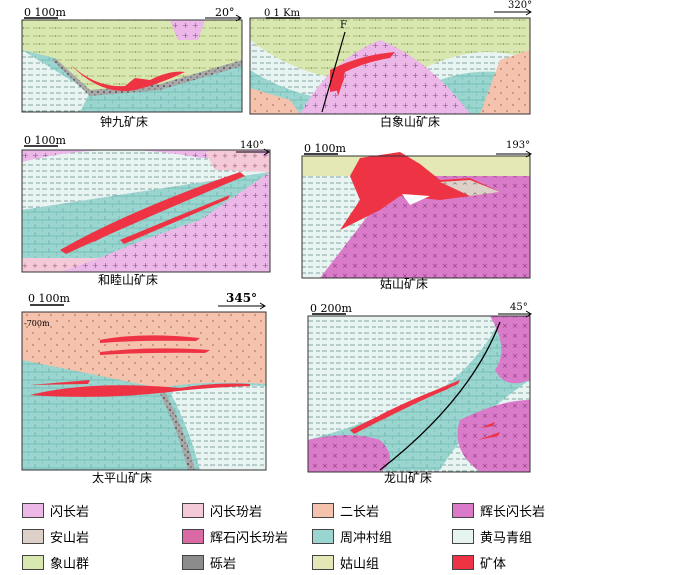  Describe the element at coordinates (122, 477) in the screenshot. I see `section-taipingshan-title-text: 太平山矿床` at that location.